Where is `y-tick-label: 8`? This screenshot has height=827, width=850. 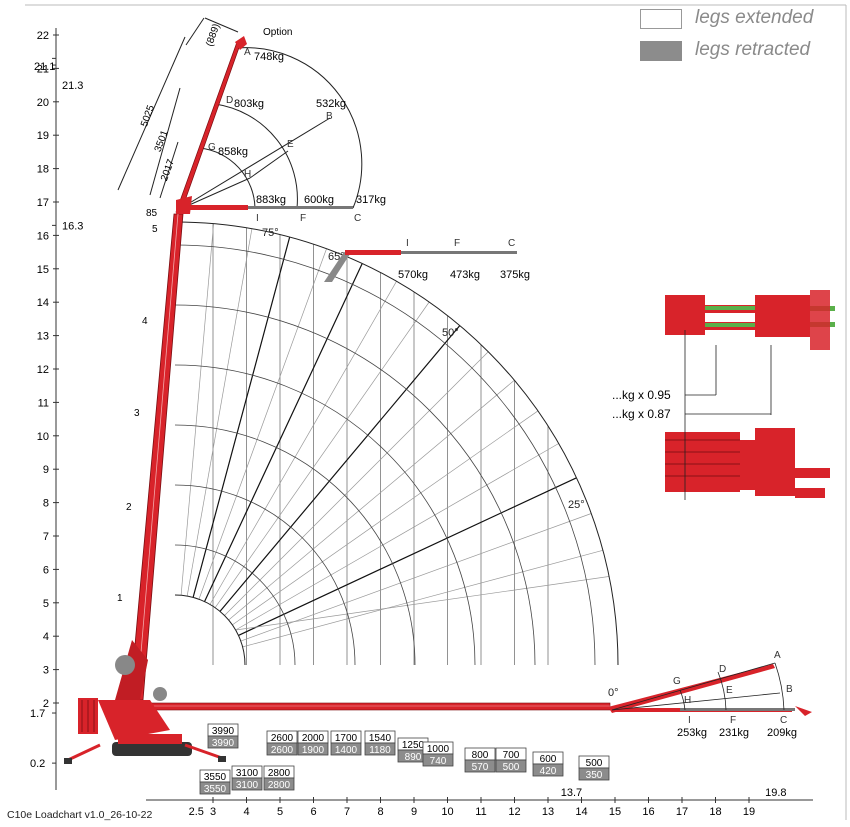 y-tick-label: 8 is located at coordinates (46, 504).